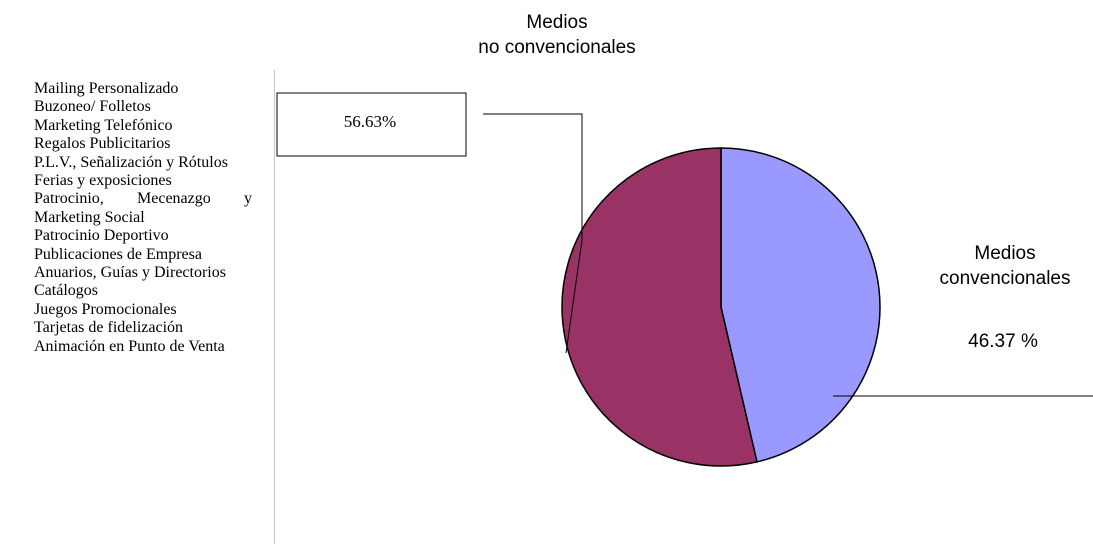 The width and height of the screenshot is (1093, 544). I want to click on media-list-item: P.L.V., Señalización y Rótulos, so click(131, 162).